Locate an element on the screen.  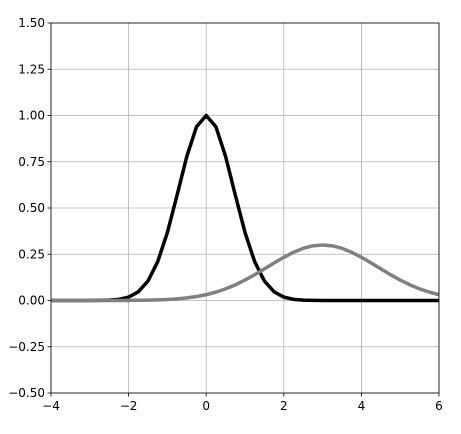
y-tick-label: 1.00 is located at coordinates (31, 116).